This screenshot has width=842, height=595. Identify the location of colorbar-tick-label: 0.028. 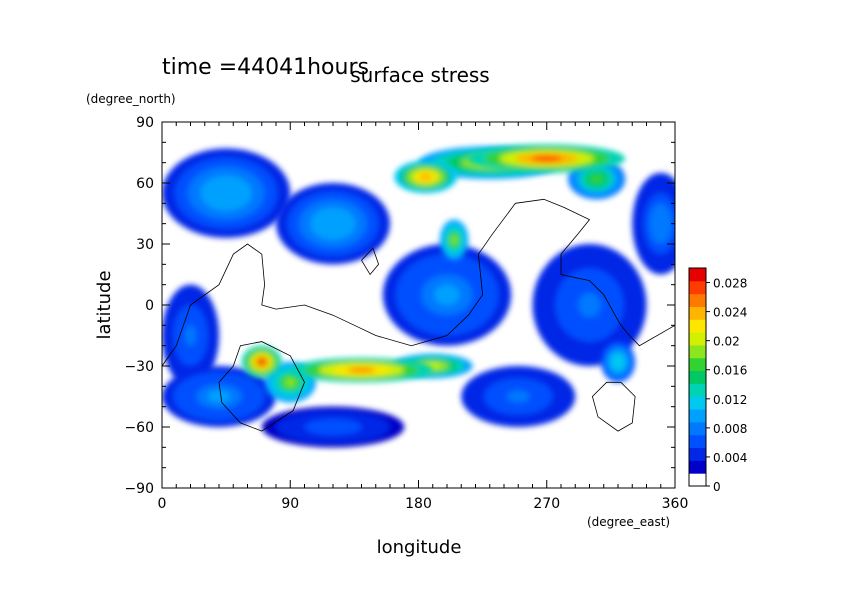
(730, 284).